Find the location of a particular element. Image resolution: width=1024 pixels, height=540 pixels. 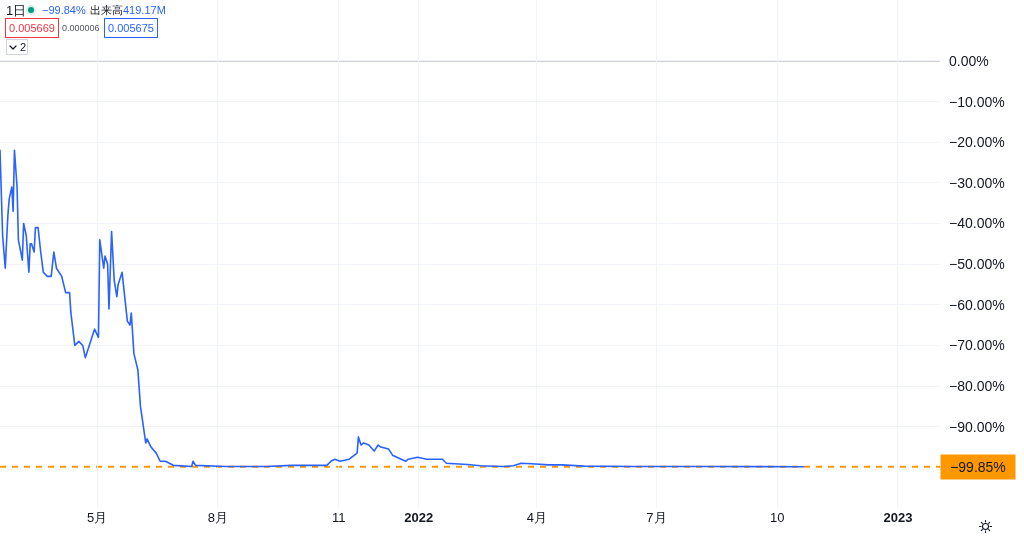

y-tick-label: −70.00% is located at coordinates (977, 345).